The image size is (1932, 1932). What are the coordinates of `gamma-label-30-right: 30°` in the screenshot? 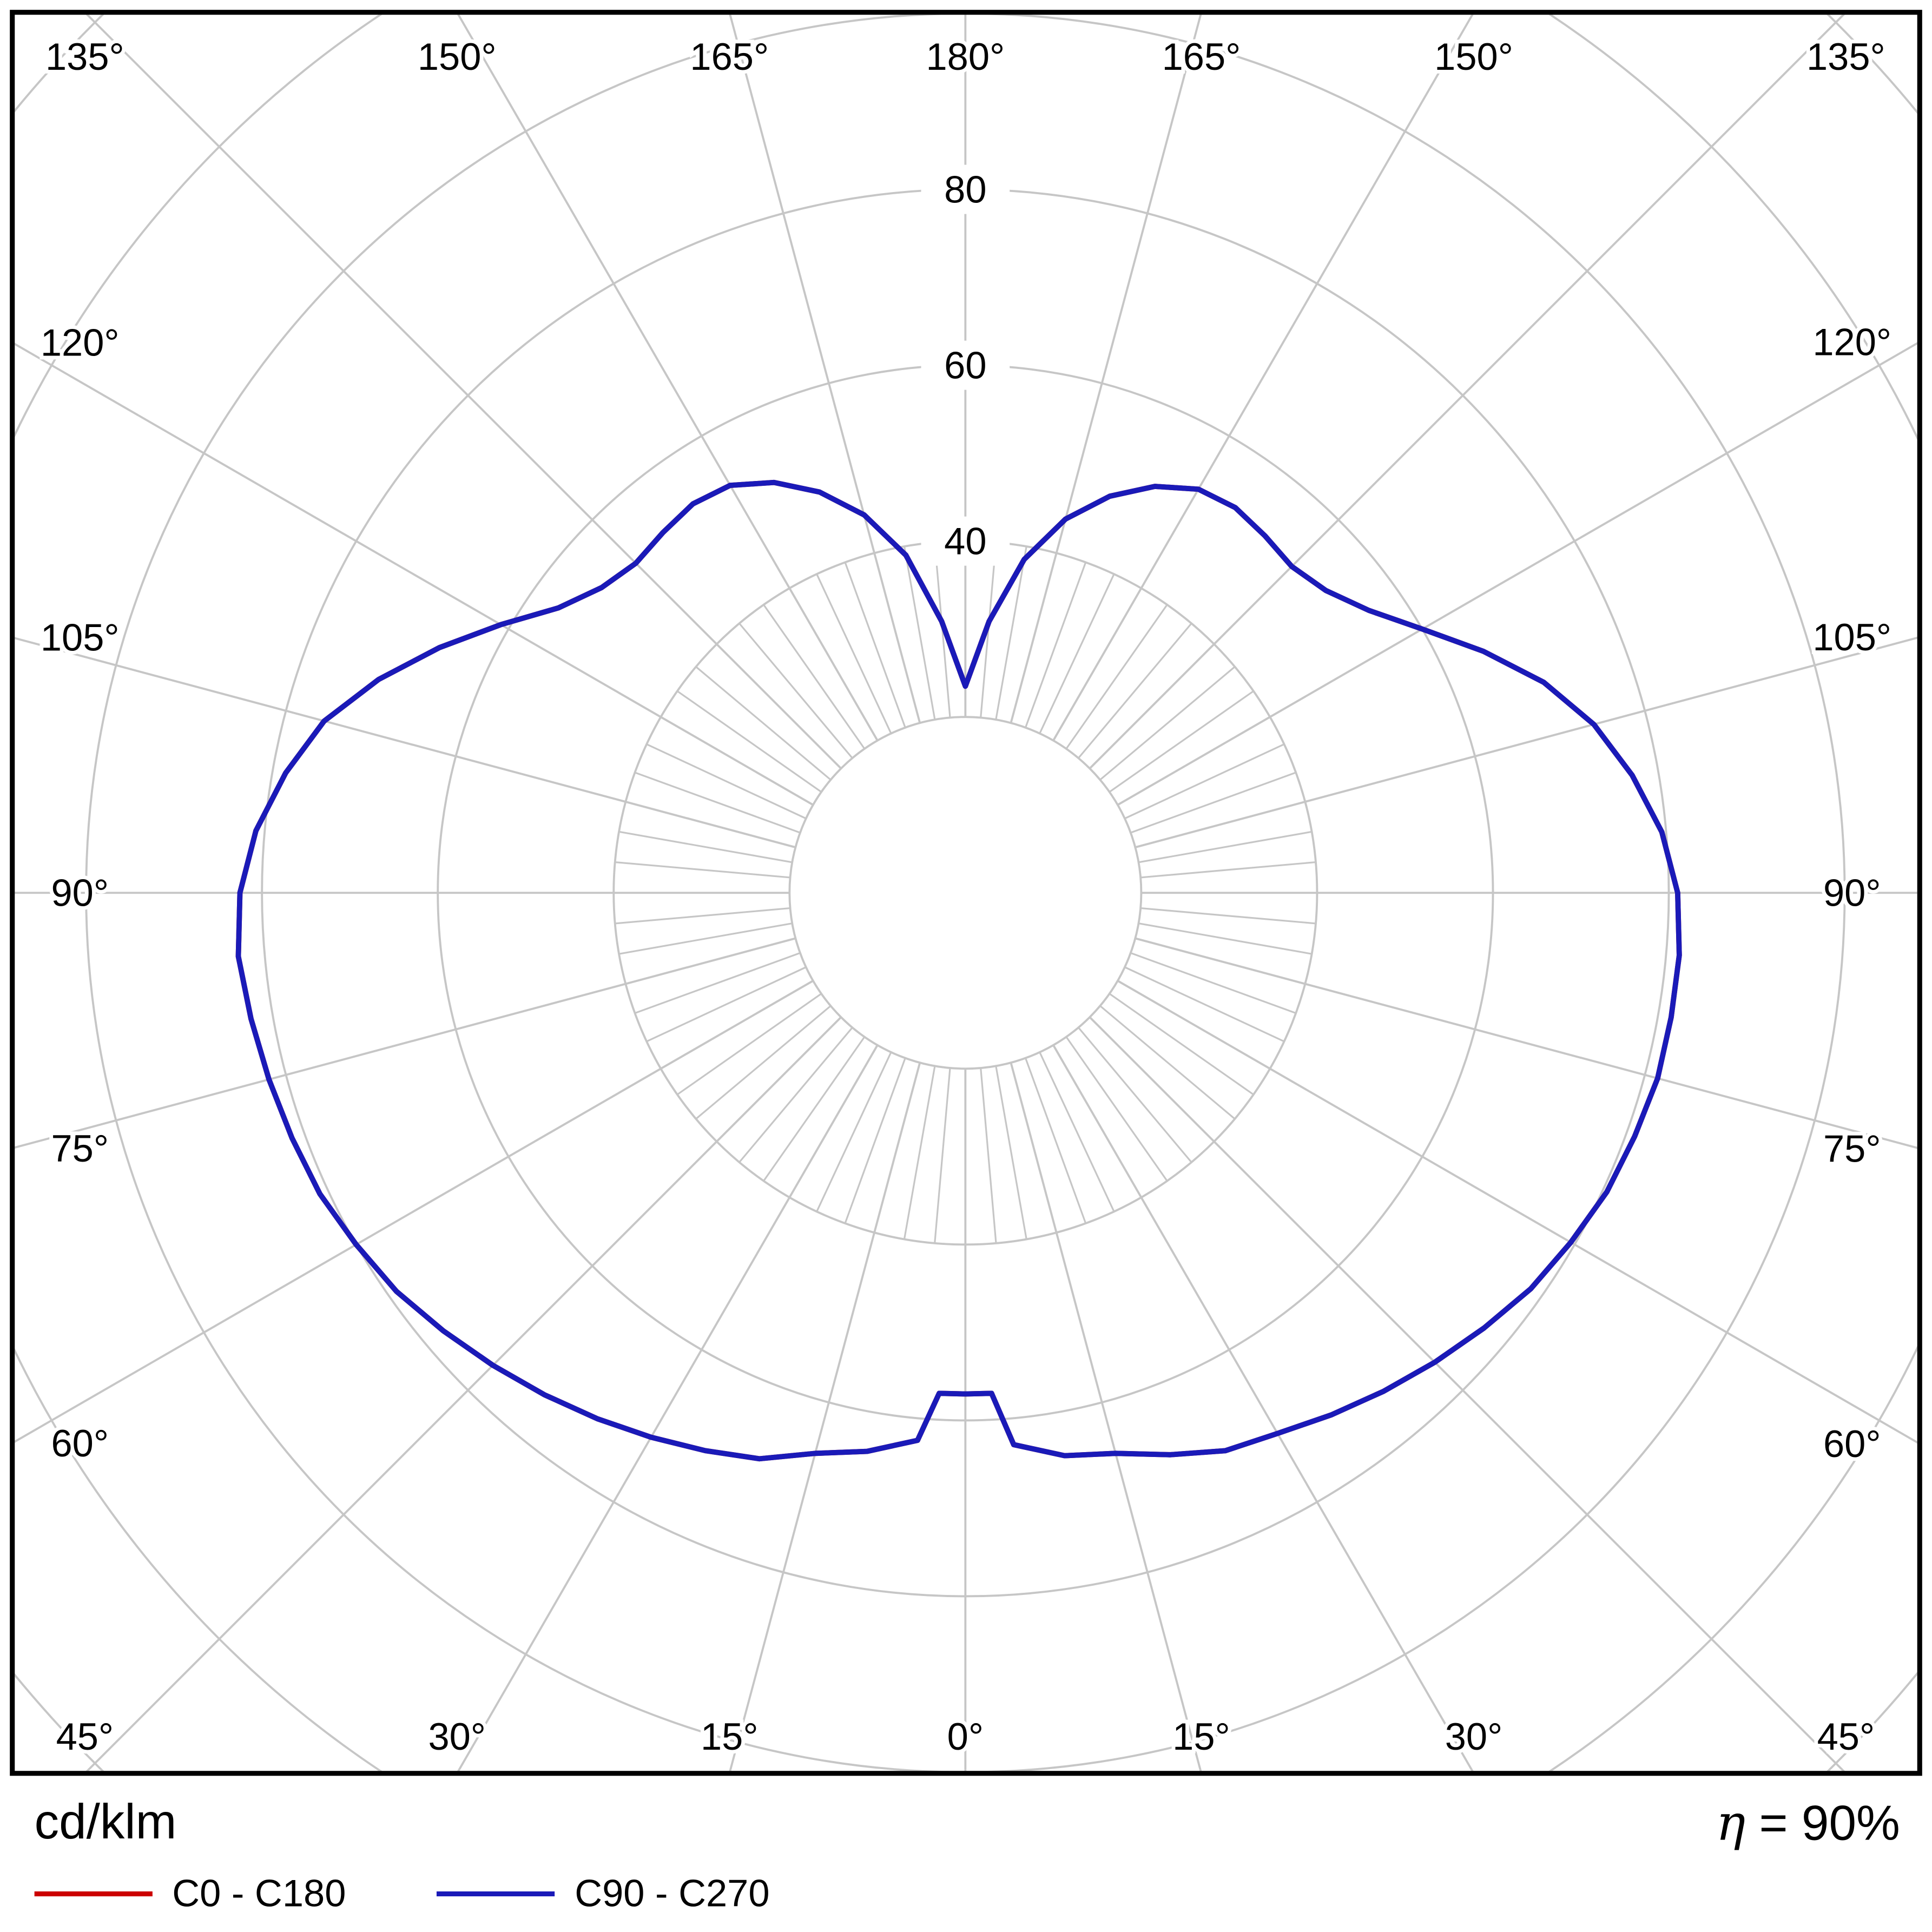 It's located at (1474, 1736).